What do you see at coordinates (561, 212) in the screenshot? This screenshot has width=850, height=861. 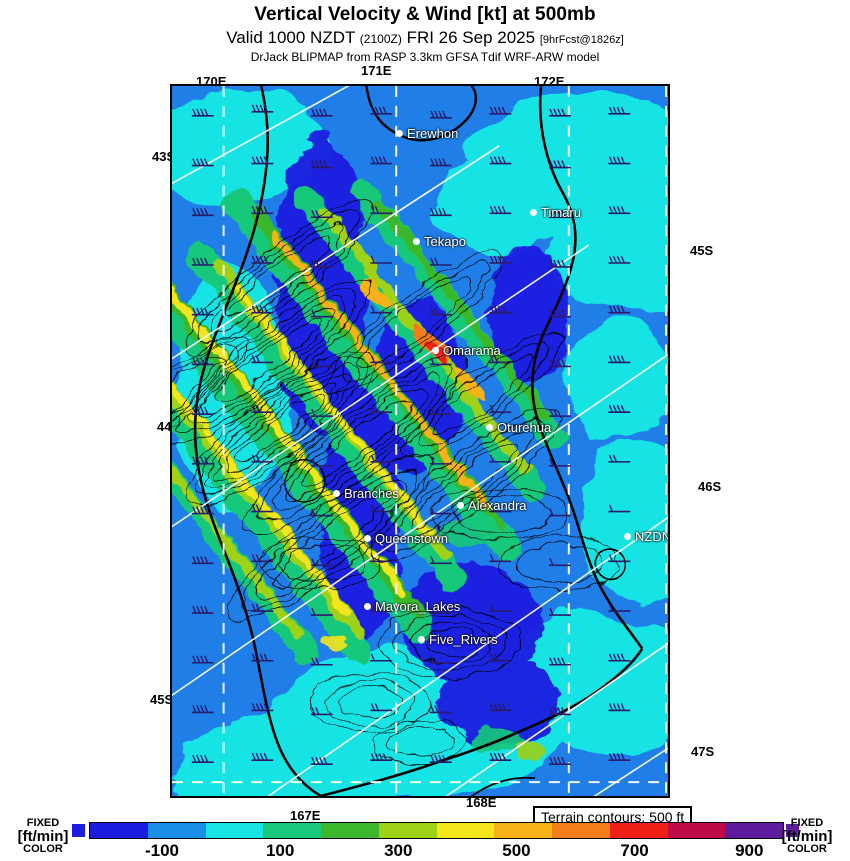 I see `city-label: Timaru` at bounding box center [561, 212].